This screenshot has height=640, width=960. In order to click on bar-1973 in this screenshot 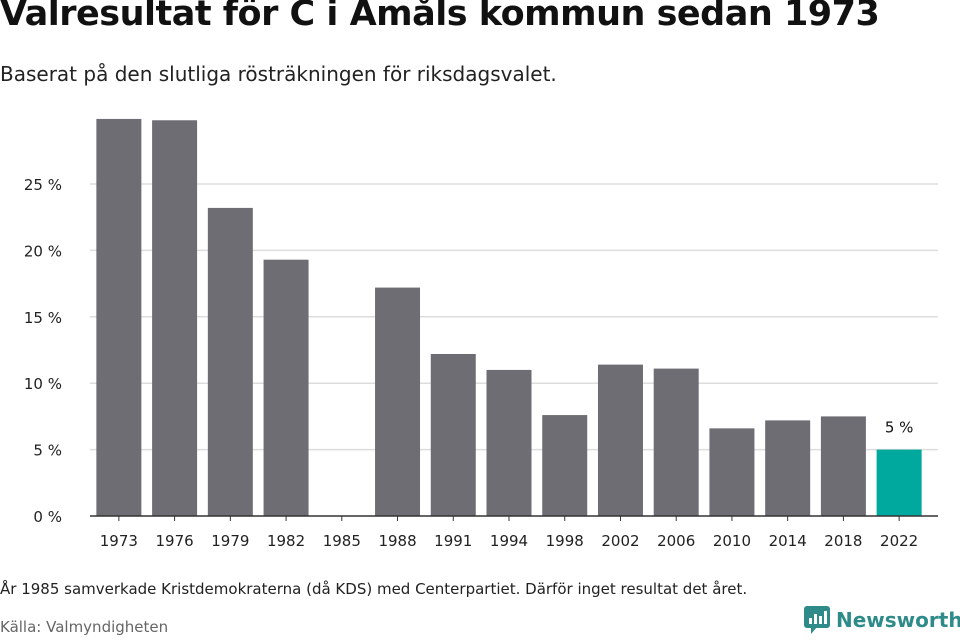, I will do `click(119, 317)`.